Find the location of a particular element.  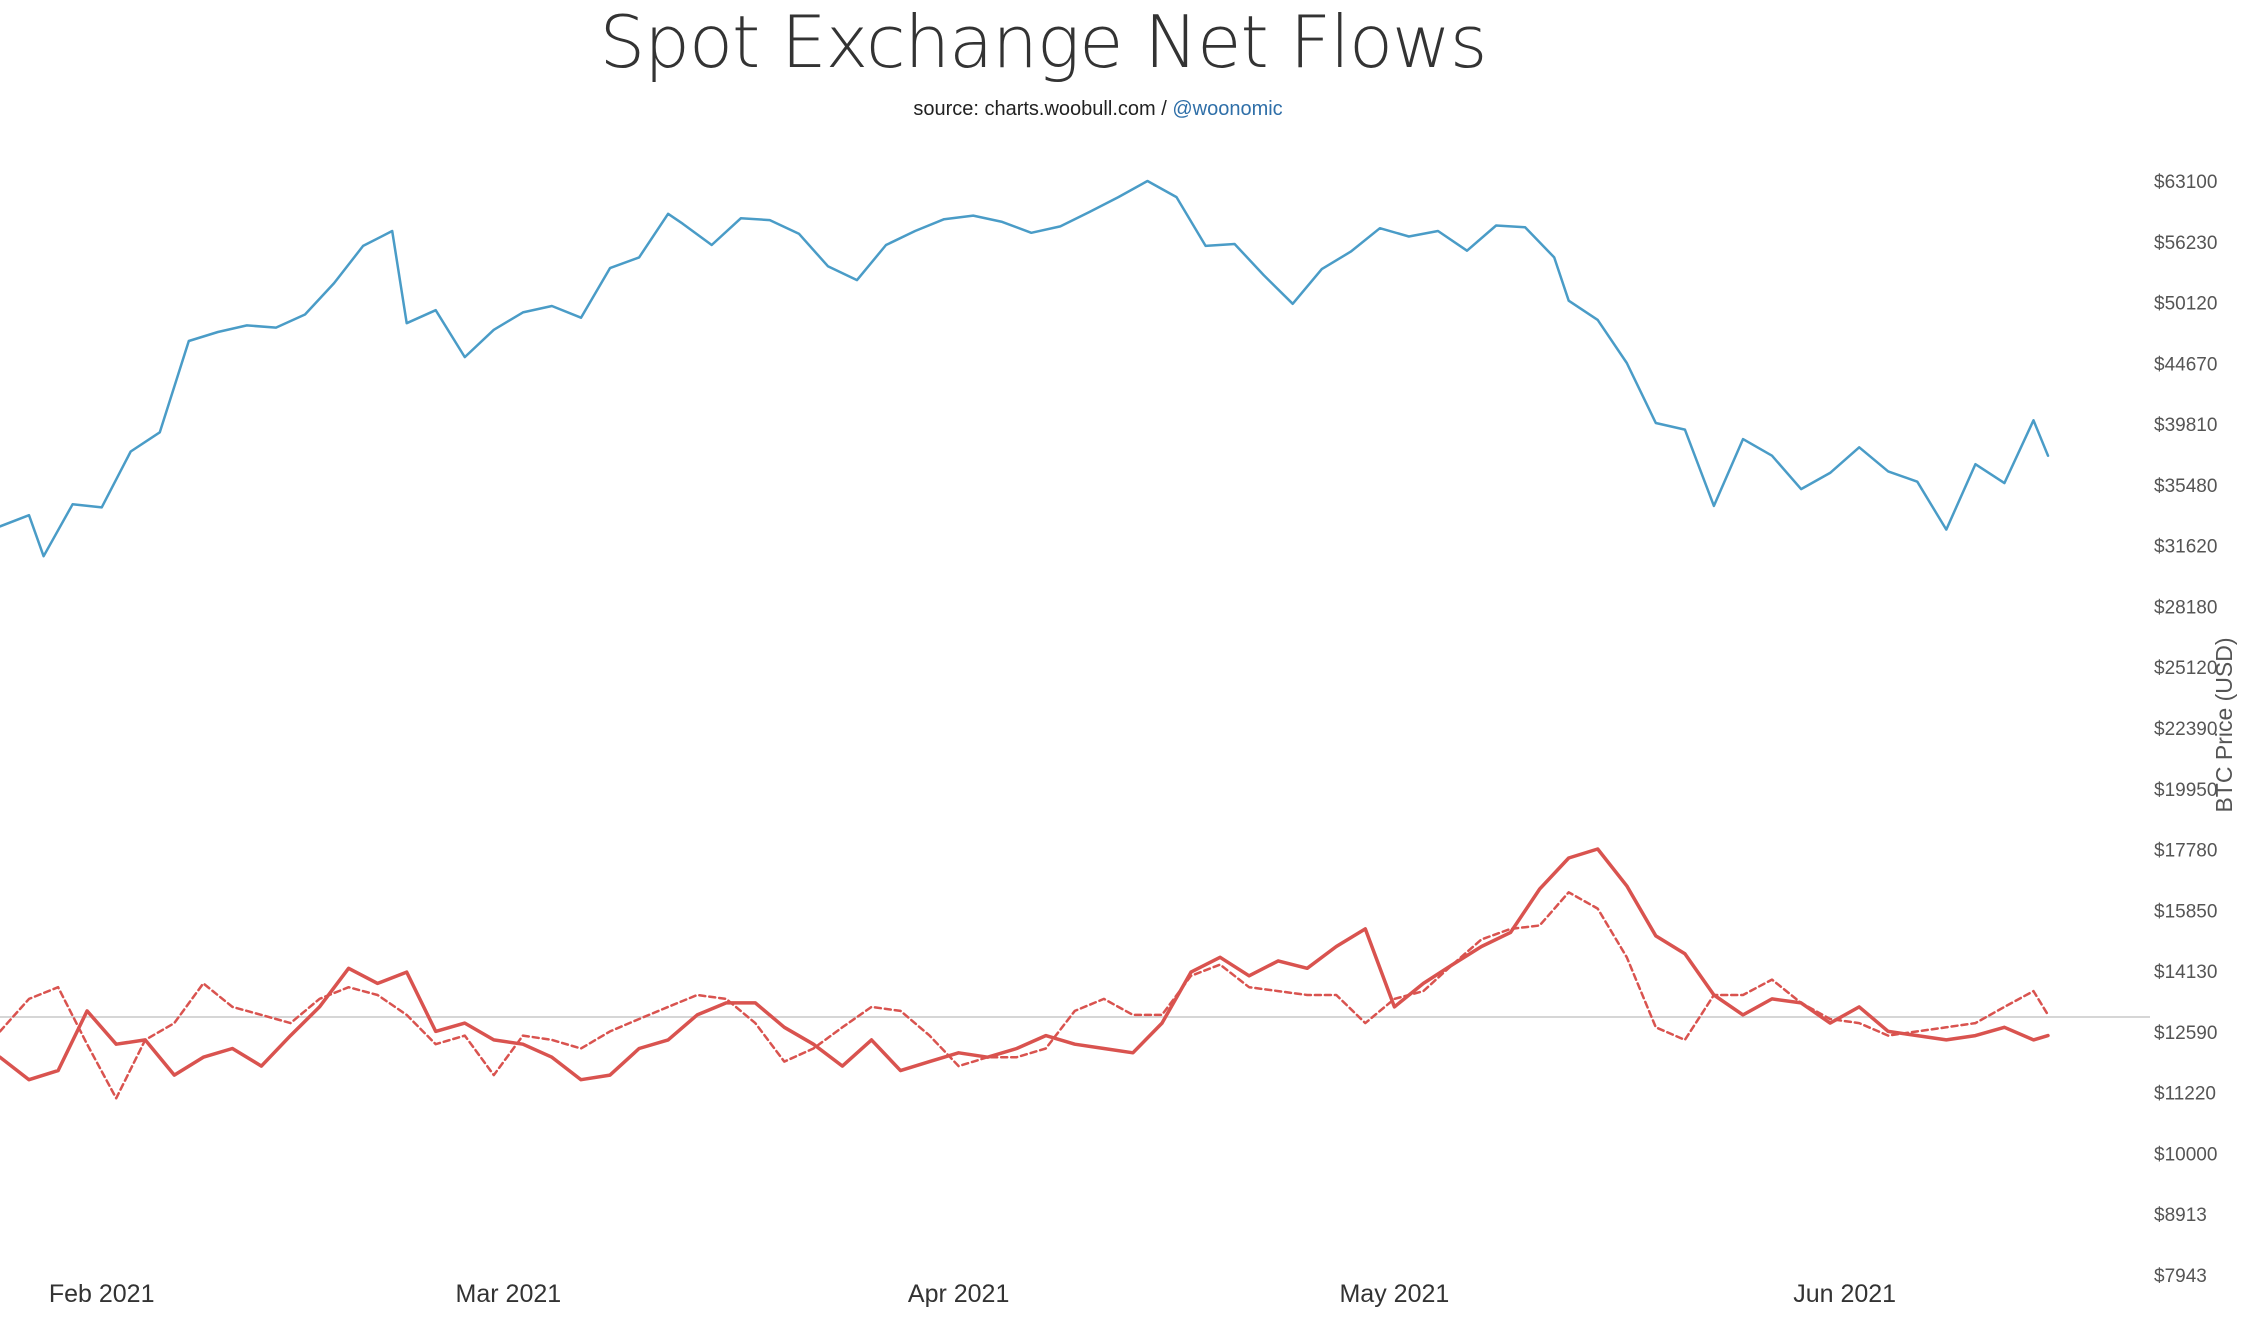

y-tick-label: $31620 is located at coordinates (2185, 547).